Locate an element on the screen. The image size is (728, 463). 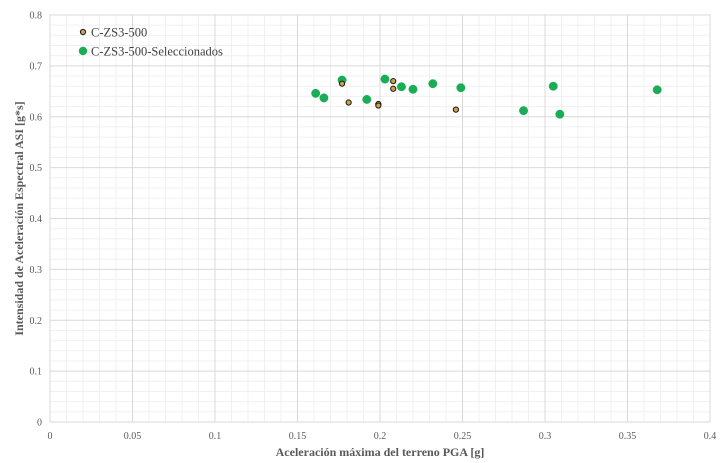
x-tick-label: 0.3 is located at coordinates (545, 436).